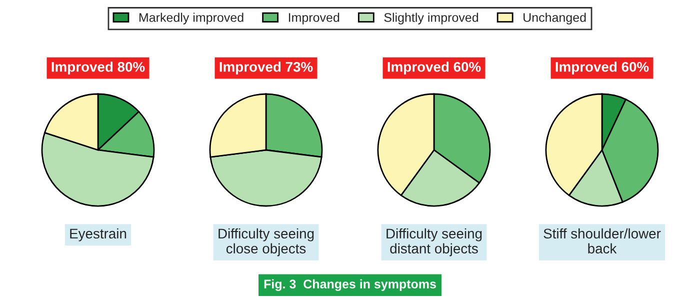 The width and height of the screenshot is (700, 300). I want to click on text: Difficulty seeing close objects, so click(266, 242).